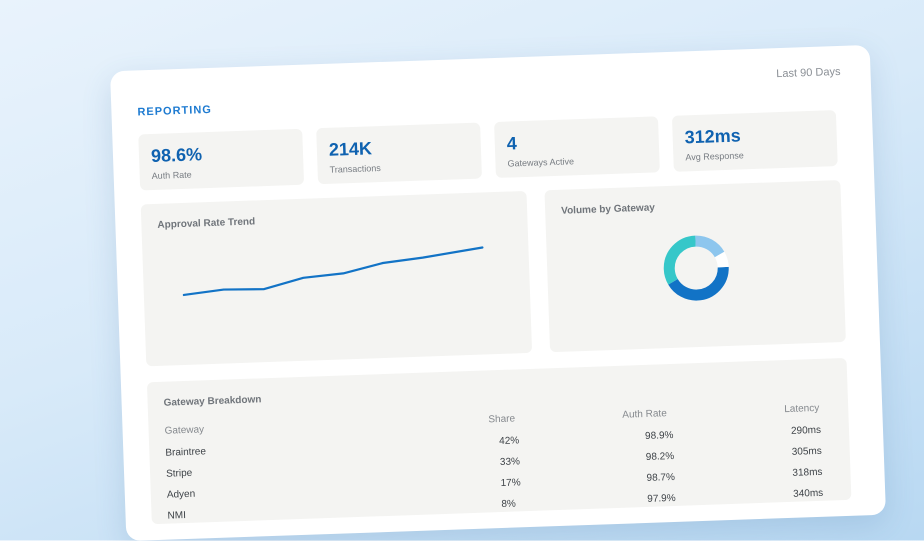 This screenshot has height=541, width=924. I want to click on column-header-gateway: Gateway, so click(184, 430).